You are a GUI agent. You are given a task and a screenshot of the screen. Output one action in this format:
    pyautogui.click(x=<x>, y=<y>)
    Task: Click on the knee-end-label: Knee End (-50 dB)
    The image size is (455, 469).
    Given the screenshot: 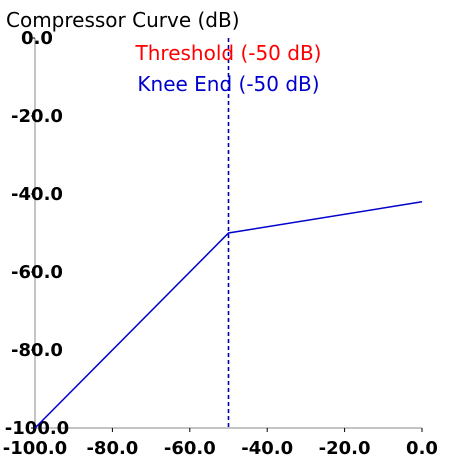 What is the action you would take?
    pyautogui.click(x=228, y=84)
    